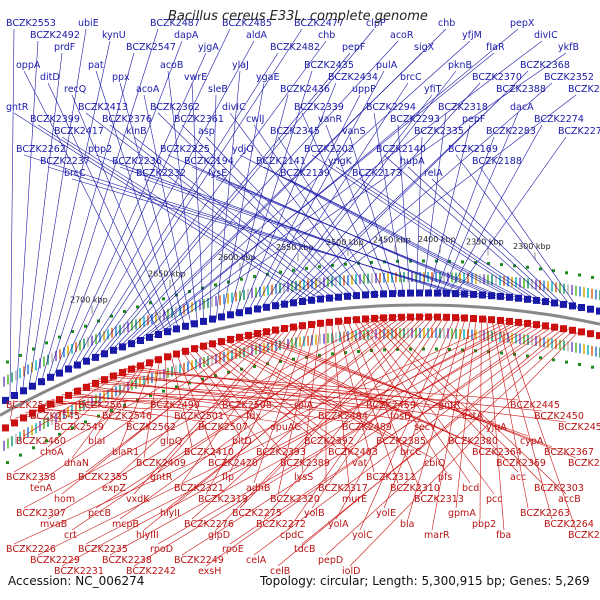 This screenshot has height=600, width=600. I want to click on forward-gene-label: hupA, so click(412, 161).